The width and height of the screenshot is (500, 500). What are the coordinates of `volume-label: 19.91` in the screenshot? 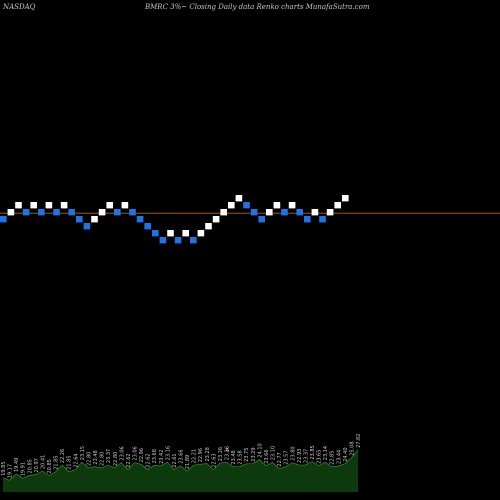 It's located at (24, 469).